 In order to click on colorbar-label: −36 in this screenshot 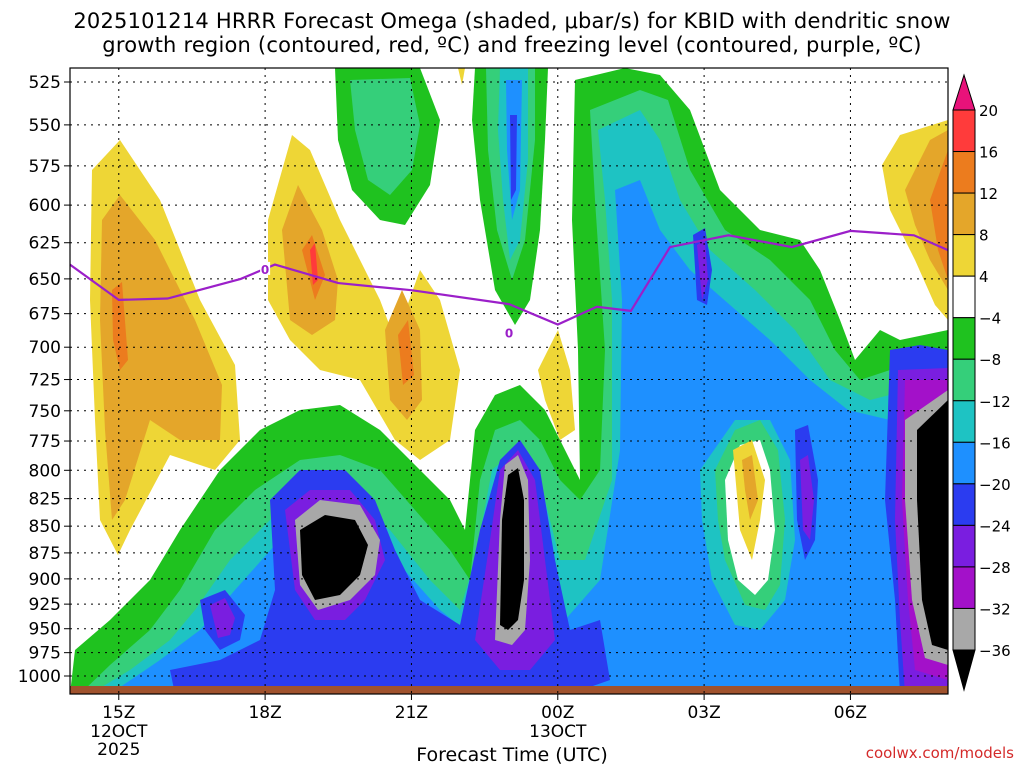, I will do `click(995, 651)`.